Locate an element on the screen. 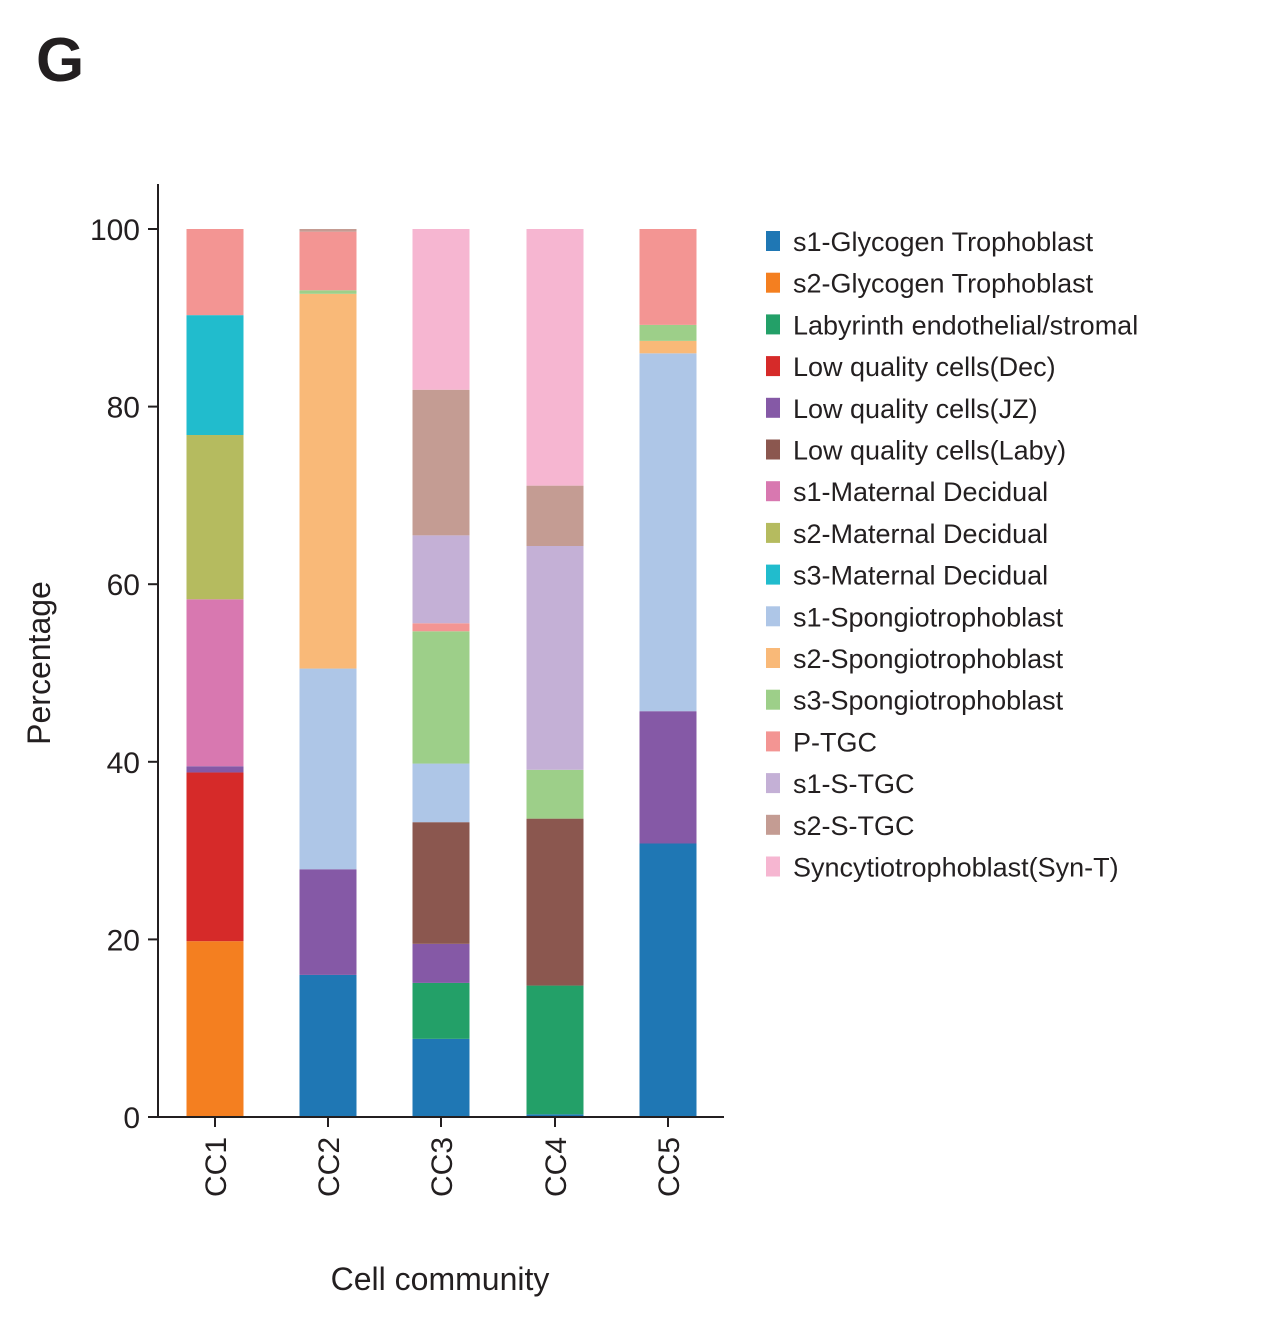 The width and height of the screenshot is (1280, 1321). legend-label: Syncytiotrophoblast(Syn-T) is located at coordinates (956, 868).